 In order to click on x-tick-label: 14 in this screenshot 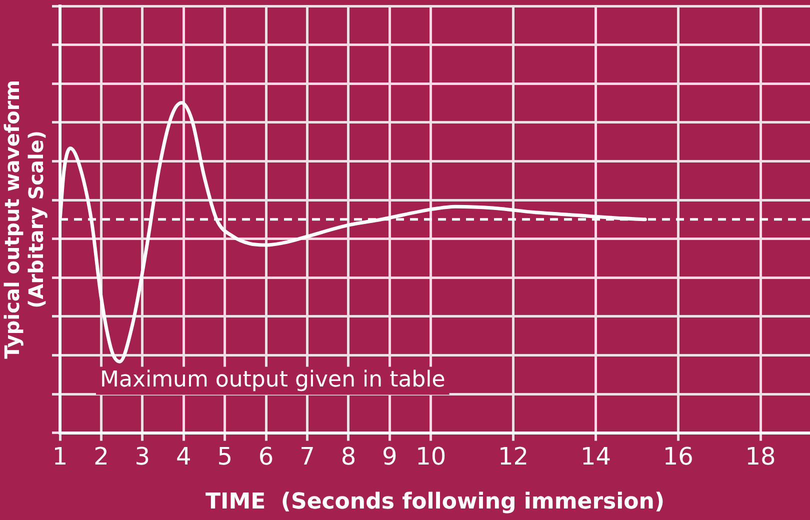, I will do `click(595, 456)`.